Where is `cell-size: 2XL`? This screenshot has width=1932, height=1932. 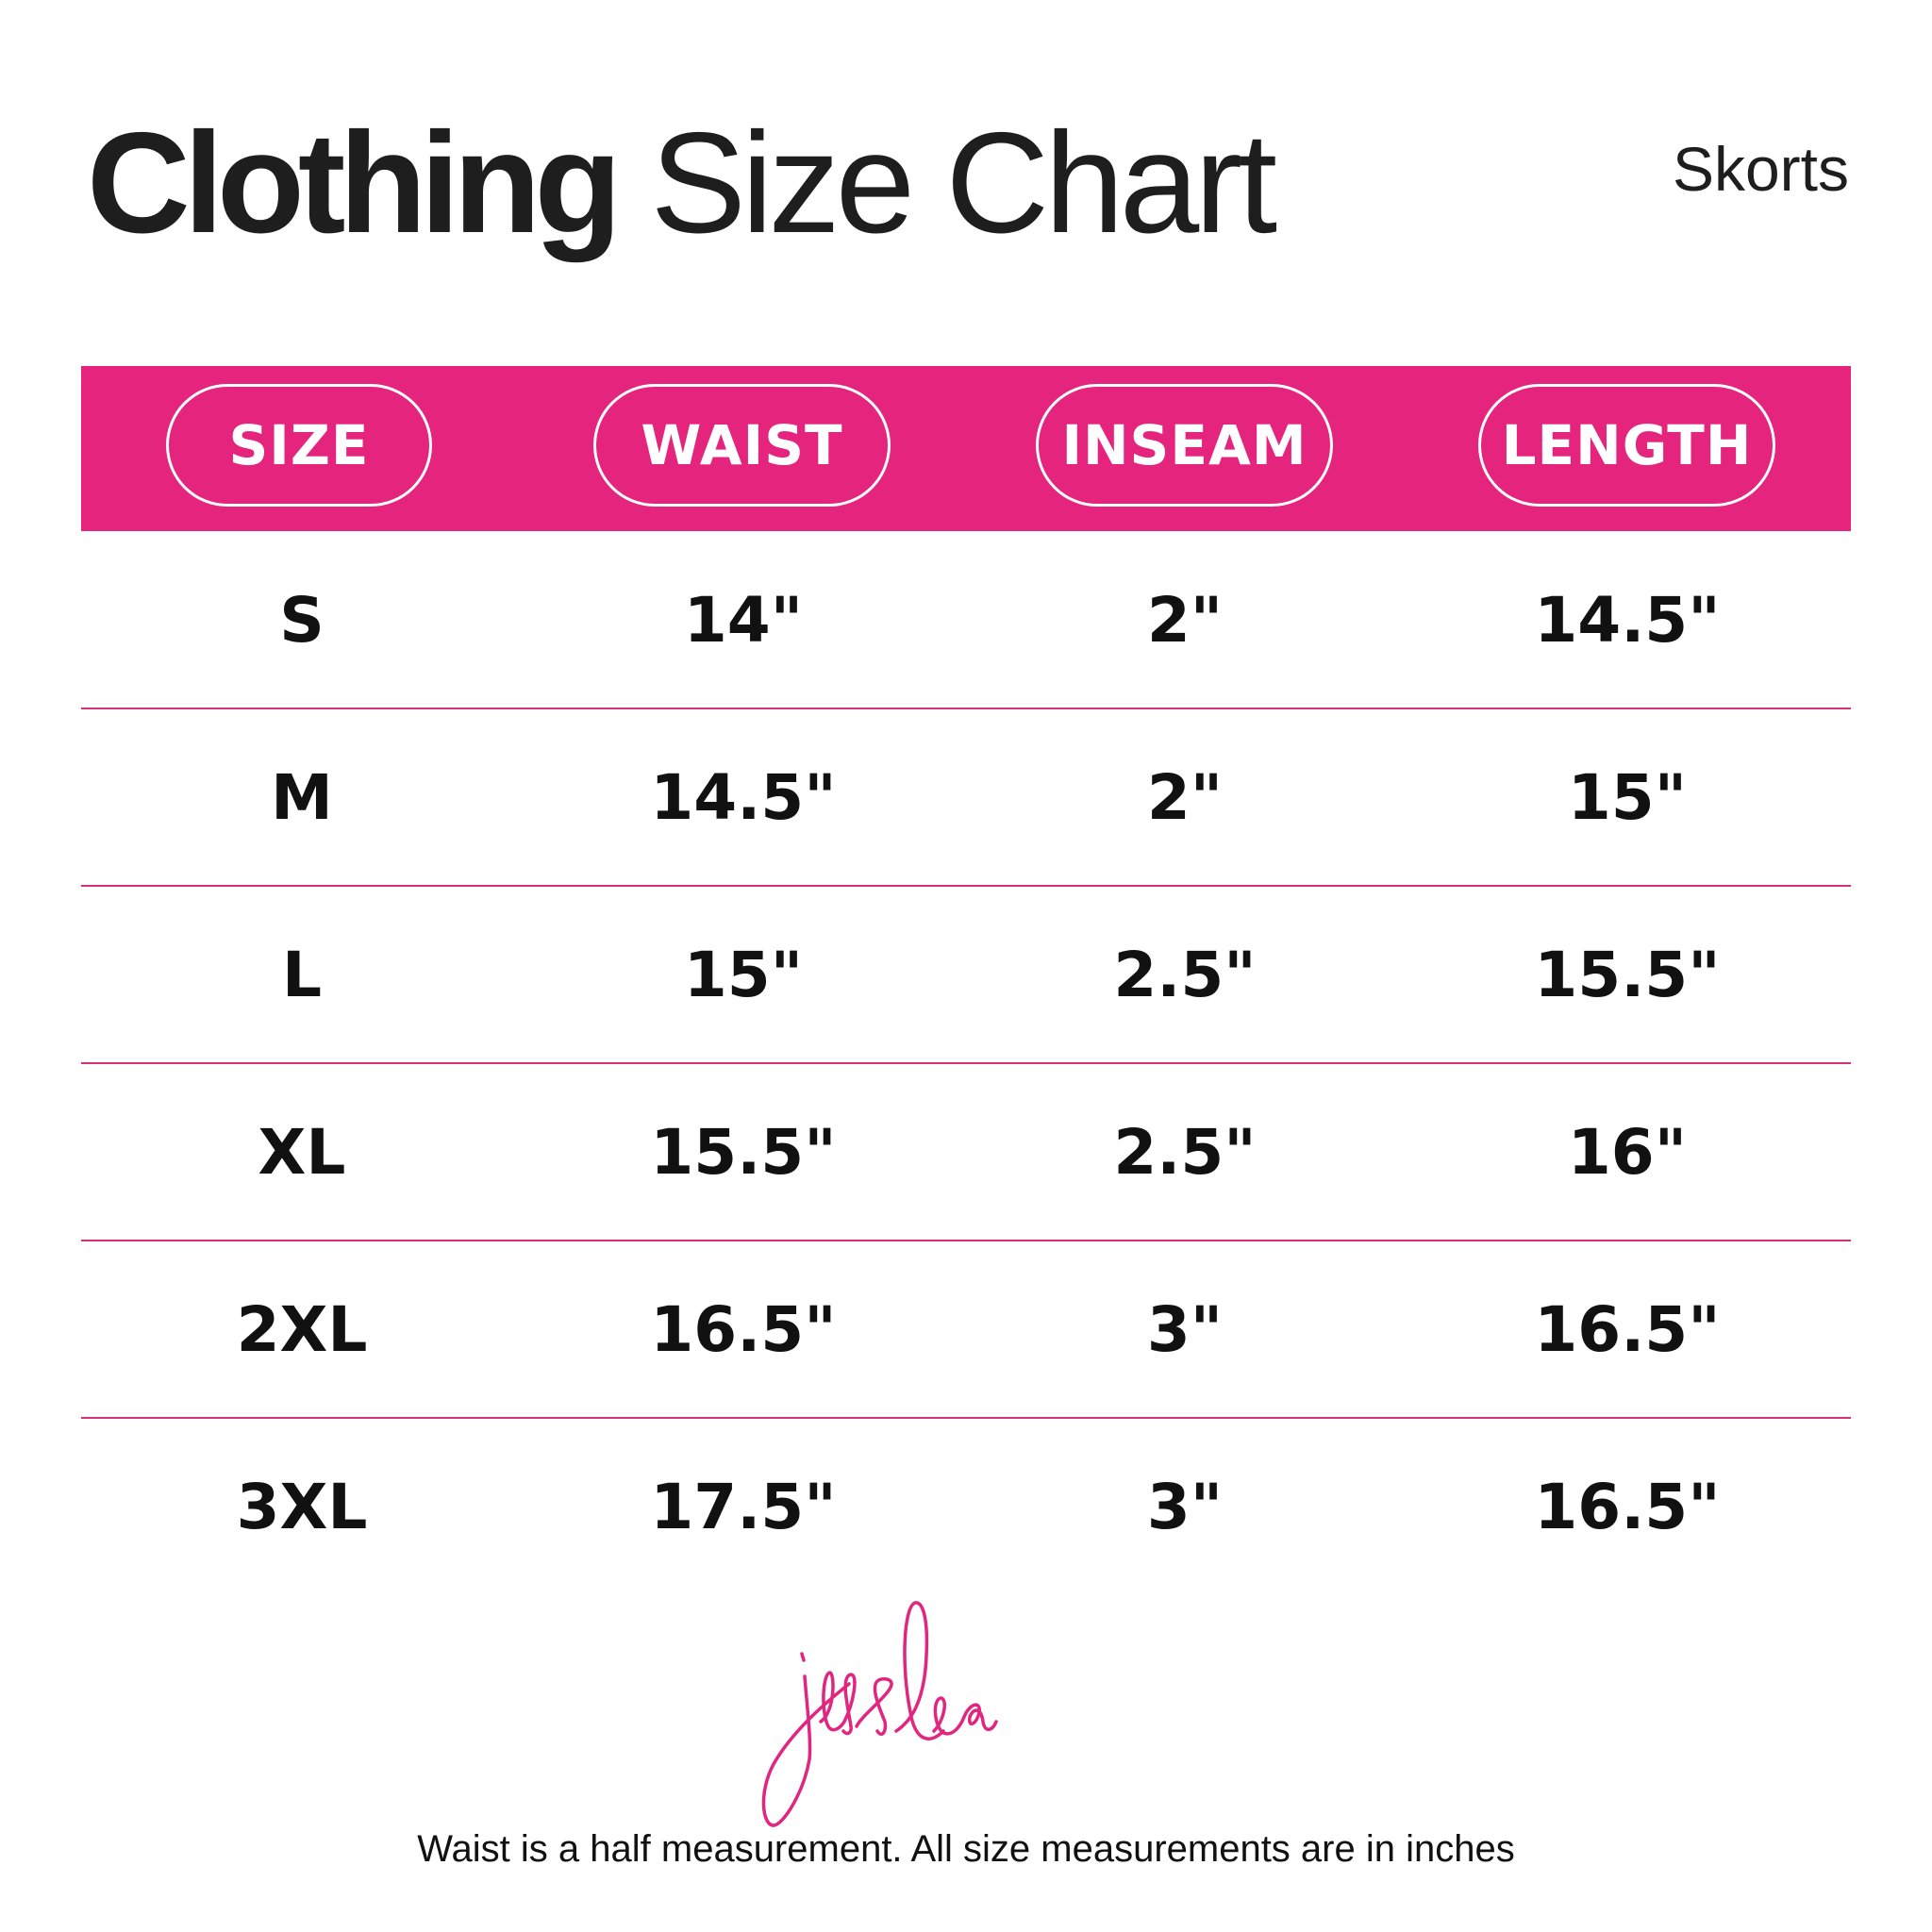 cell-size: 2XL is located at coordinates (302, 1329).